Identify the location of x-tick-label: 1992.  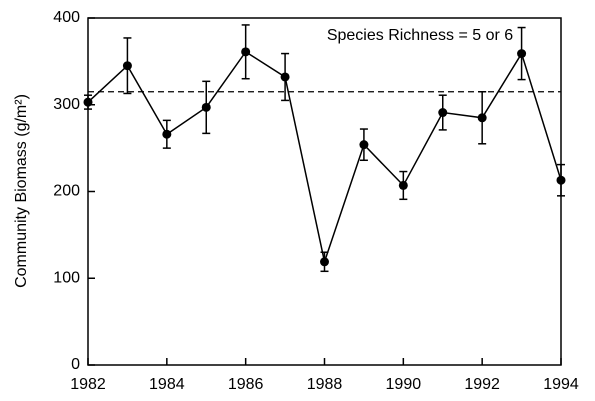
(482, 384).